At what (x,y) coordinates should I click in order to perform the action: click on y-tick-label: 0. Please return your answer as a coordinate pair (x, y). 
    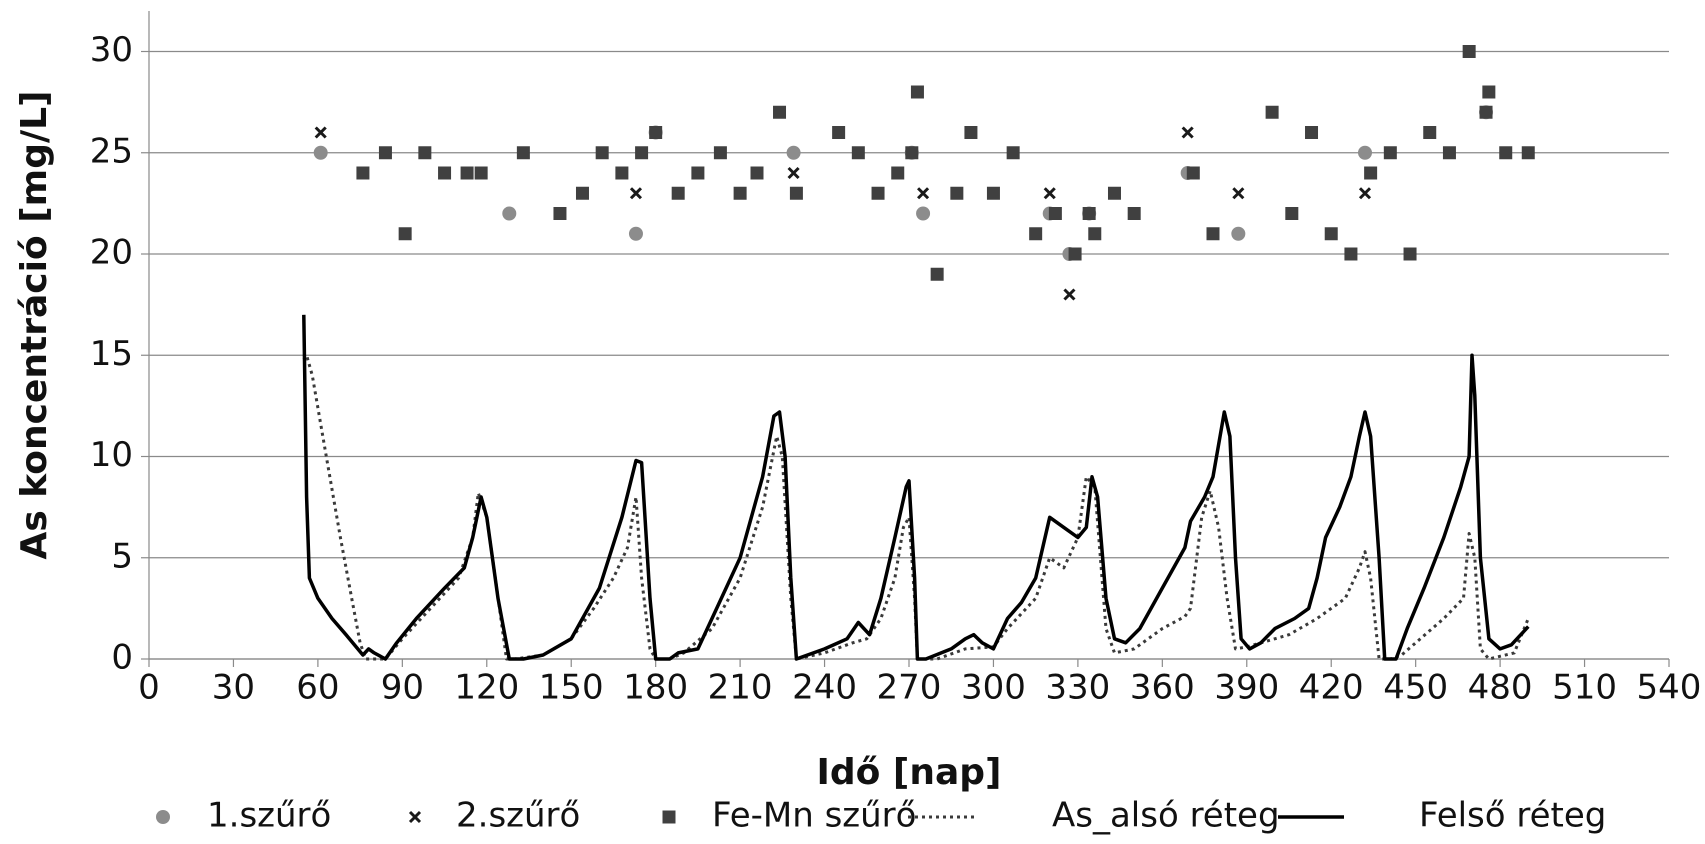
    Looking at the image, I should click on (122, 658).